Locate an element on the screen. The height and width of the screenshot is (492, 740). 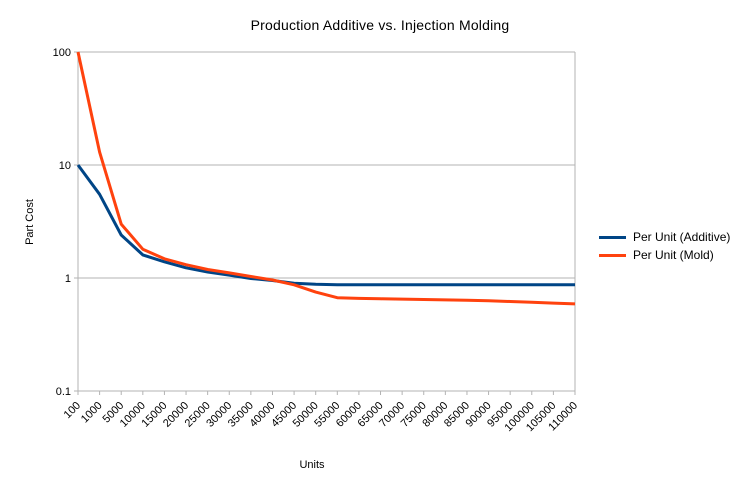
legend: Per Unit (Additive) Per Unit (Mold) is located at coordinates (664, 246).